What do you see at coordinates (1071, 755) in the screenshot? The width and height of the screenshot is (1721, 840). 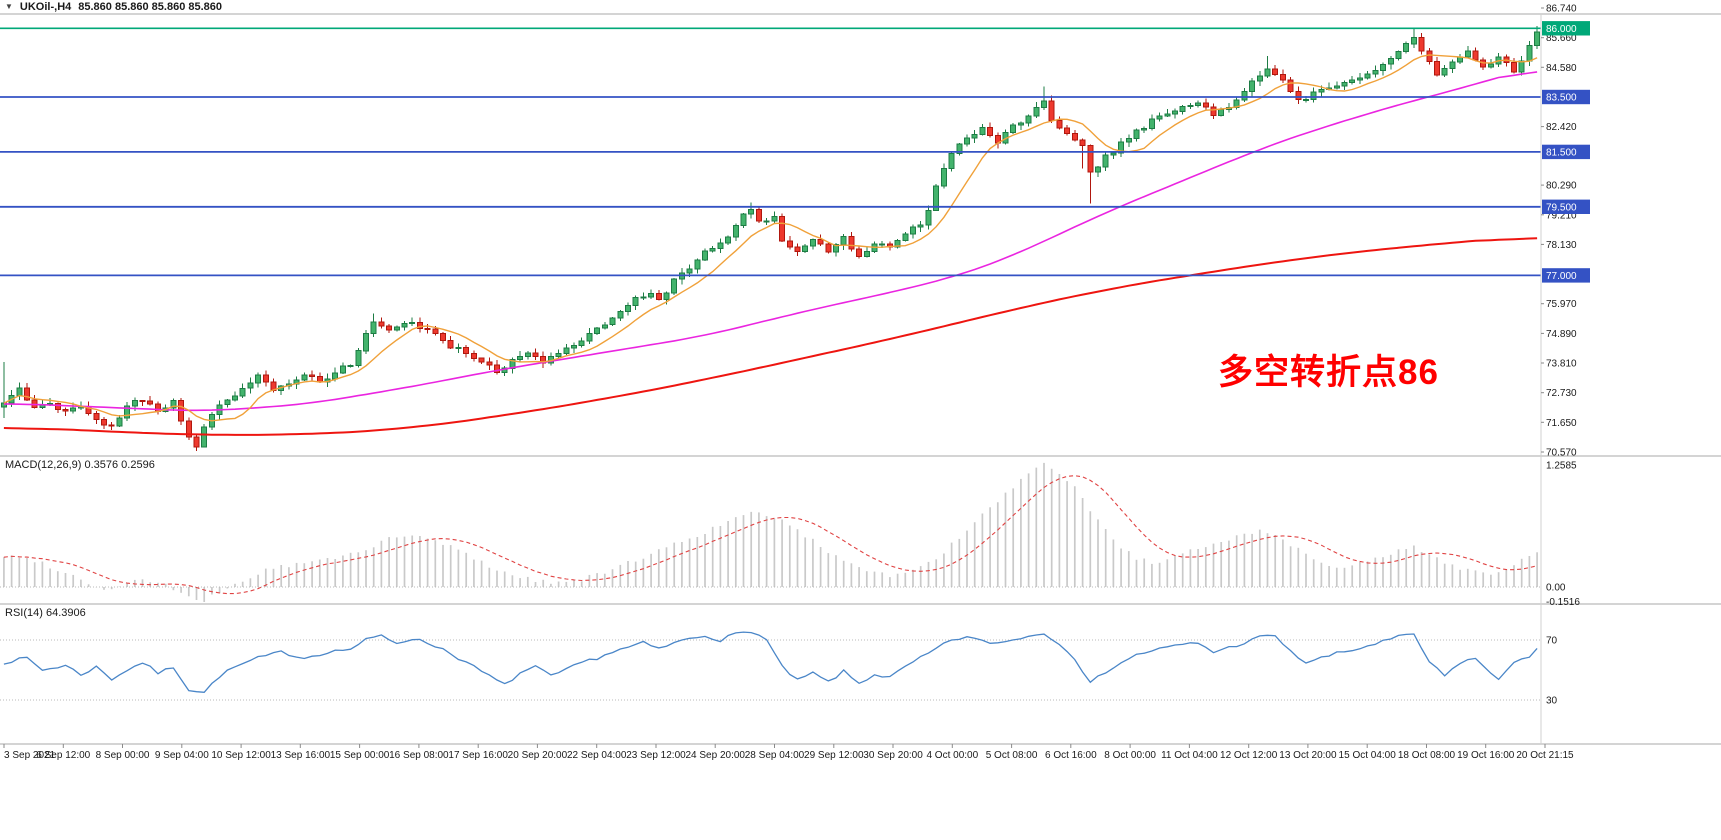 I see `time-tick-label: 6 Oct 16:00` at bounding box center [1071, 755].